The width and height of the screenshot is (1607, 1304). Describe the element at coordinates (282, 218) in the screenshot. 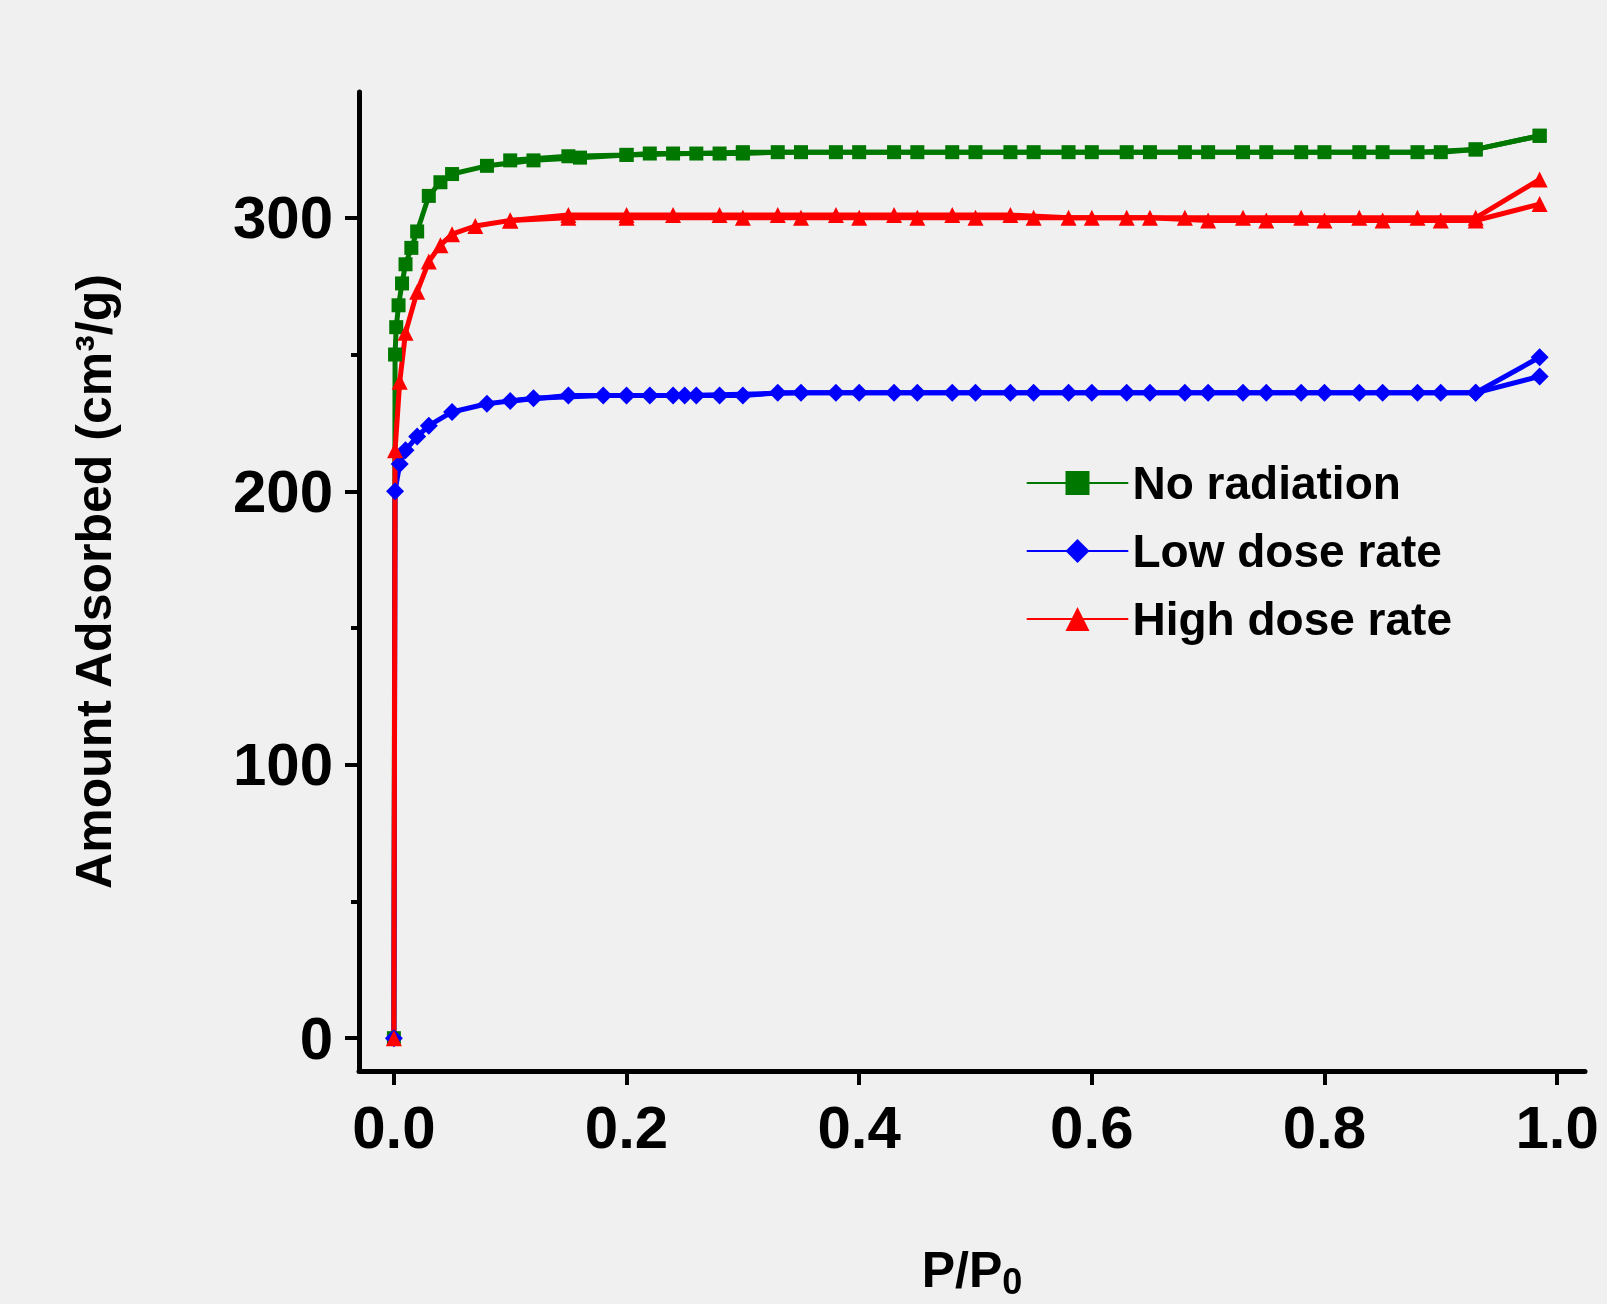

I see `y-tick-label: 300` at that location.